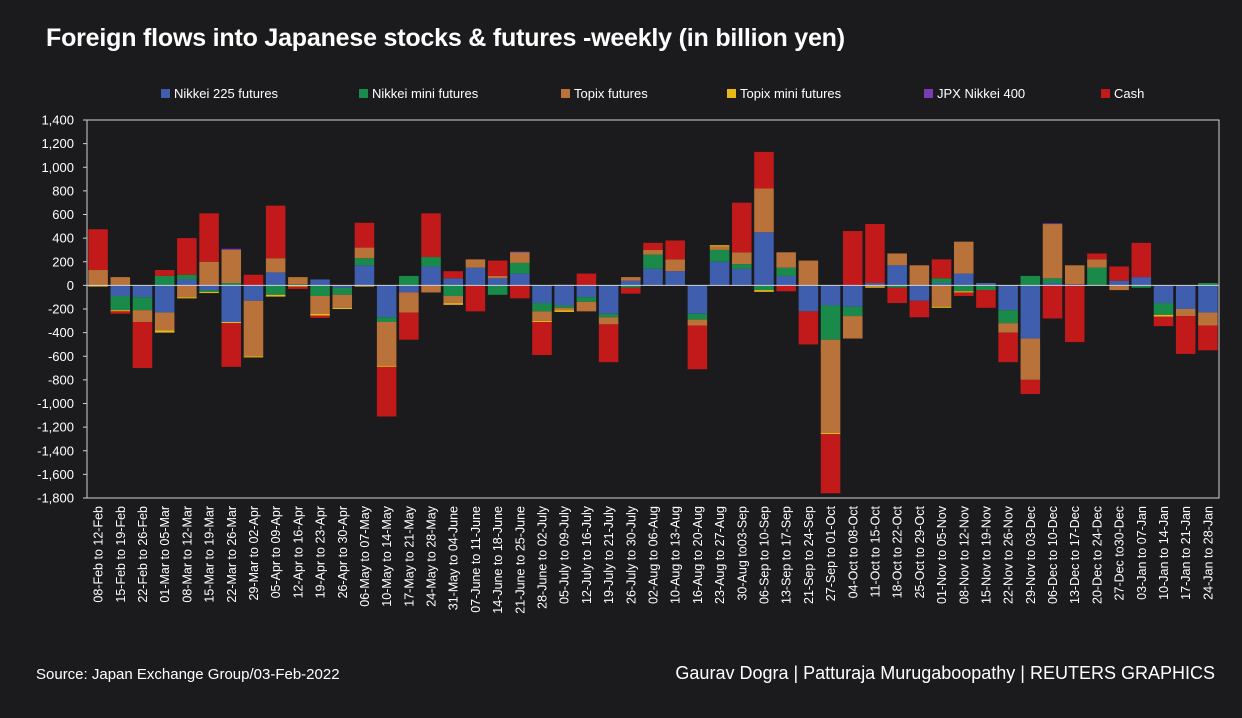  What do you see at coordinates (61, 332) in the screenshot?
I see `y-tick-label: -400` at bounding box center [61, 332].